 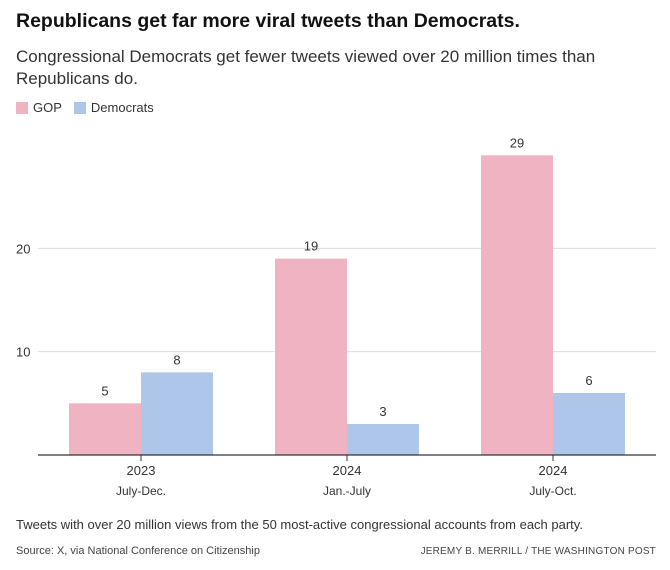 I want to click on data-label-gop-1: 5, so click(x=104, y=390).